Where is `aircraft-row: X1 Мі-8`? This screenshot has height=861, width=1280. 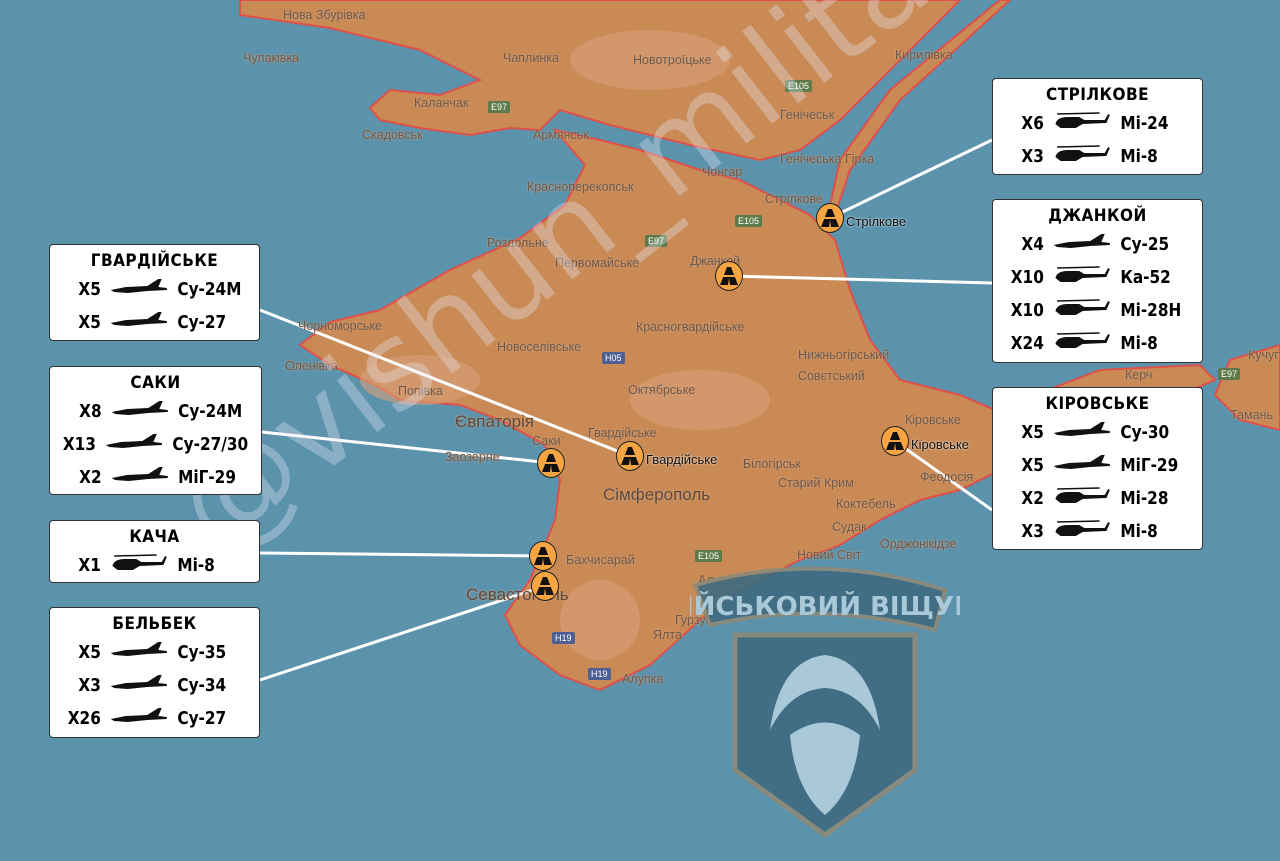
aircraft-row: X1 Мі-8 is located at coordinates (155, 565).